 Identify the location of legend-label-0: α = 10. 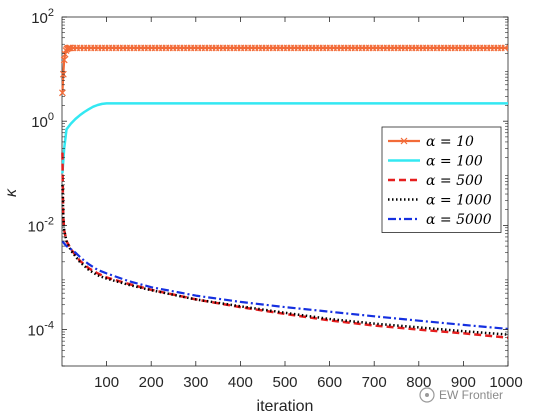
(450, 142).